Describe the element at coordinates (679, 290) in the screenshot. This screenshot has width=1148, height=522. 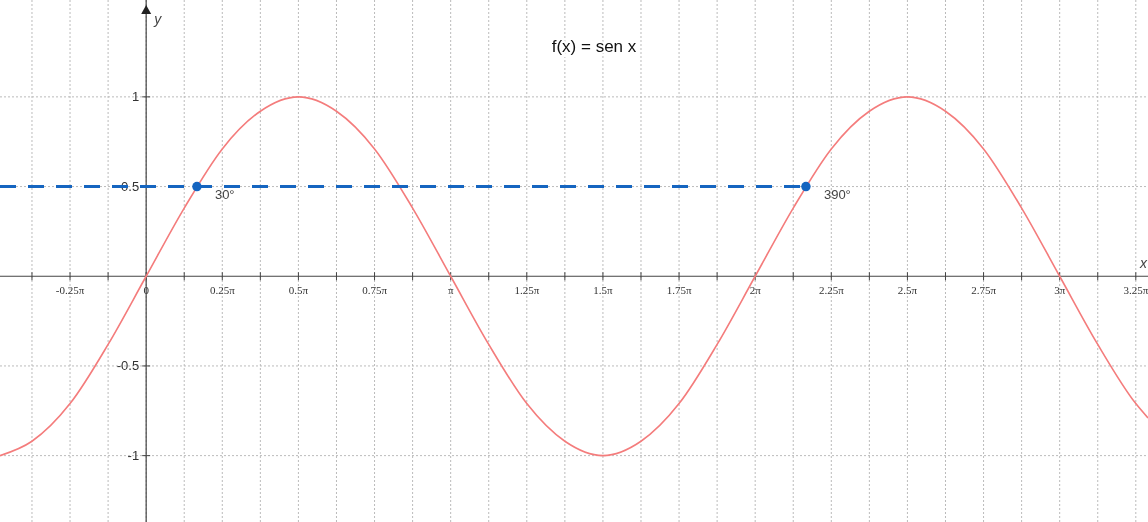
I see `x-tick-label: 1.75π` at that location.